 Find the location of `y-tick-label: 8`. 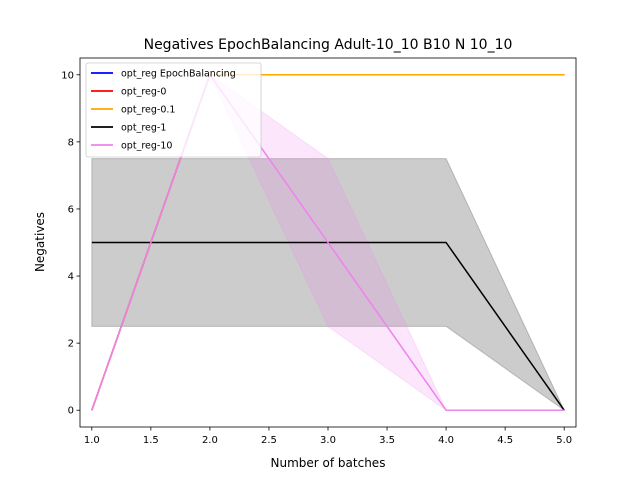

y-tick-label: 8 is located at coordinates (71, 142).